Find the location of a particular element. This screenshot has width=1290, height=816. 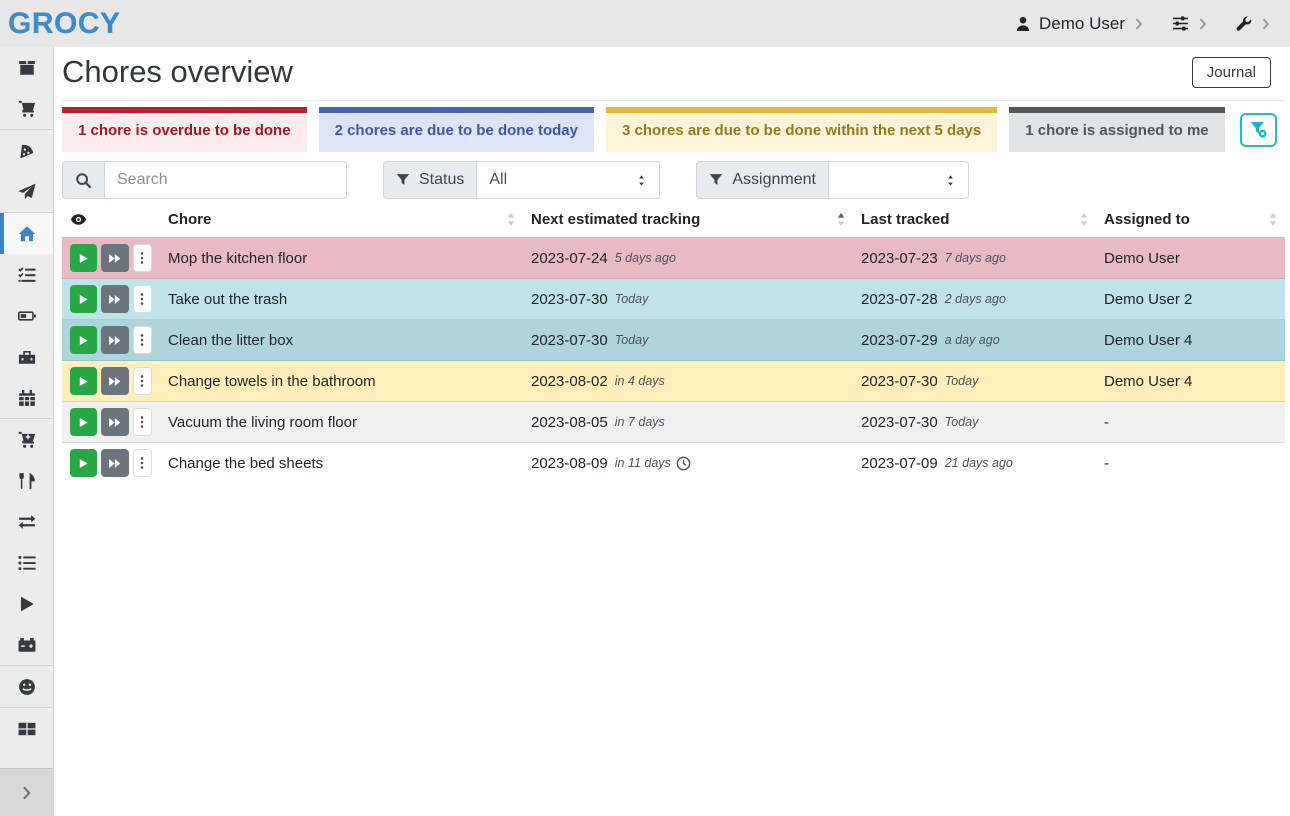

search-addon is located at coordinates (83, 180).